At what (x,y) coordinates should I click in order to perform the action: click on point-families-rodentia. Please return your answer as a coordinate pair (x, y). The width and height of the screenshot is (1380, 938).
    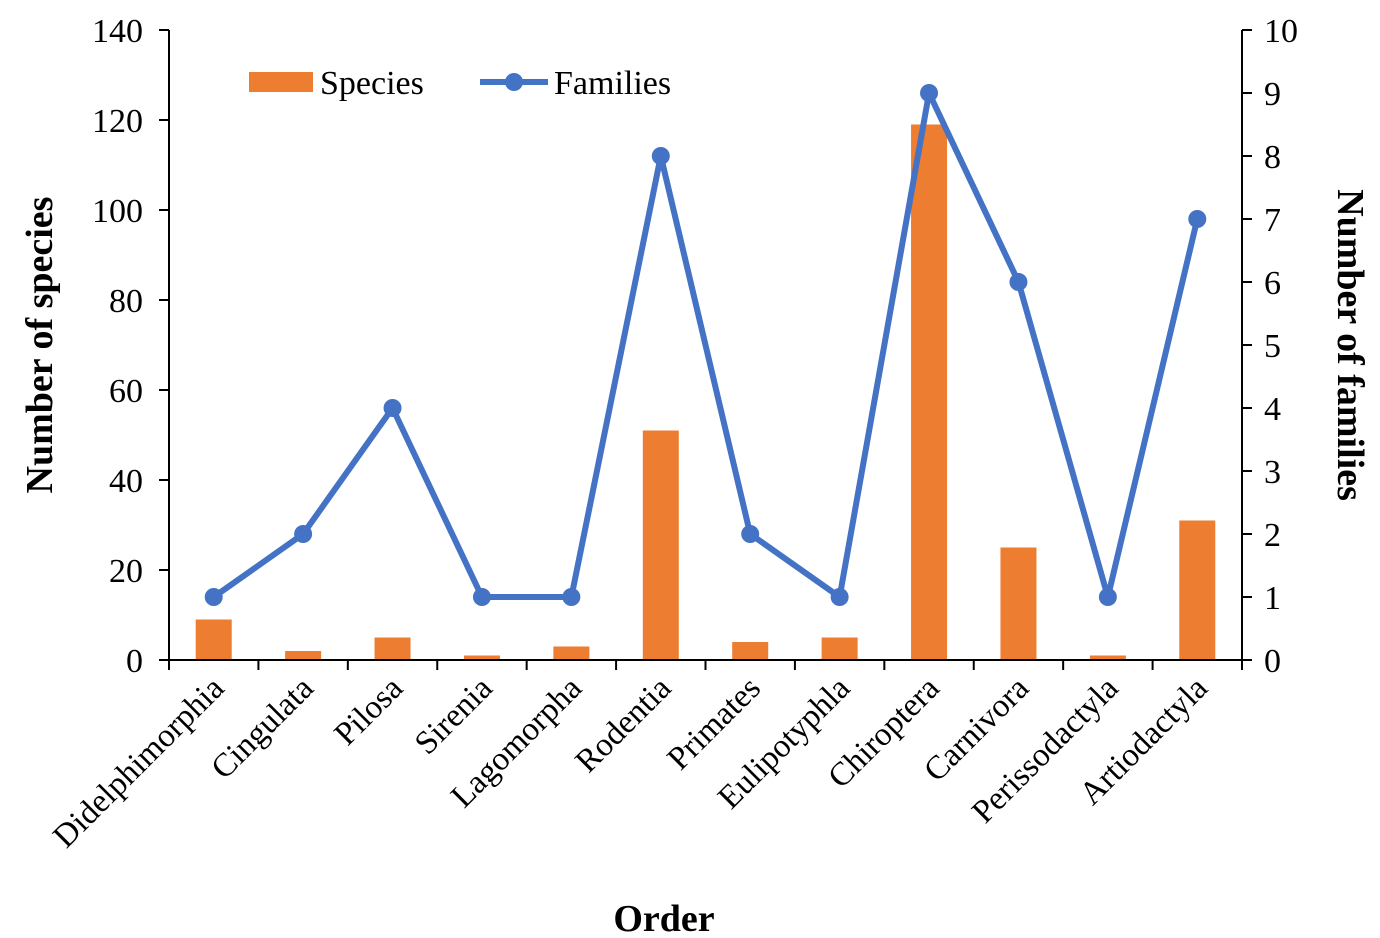
    Looking at the image, I should click on (660, 156).